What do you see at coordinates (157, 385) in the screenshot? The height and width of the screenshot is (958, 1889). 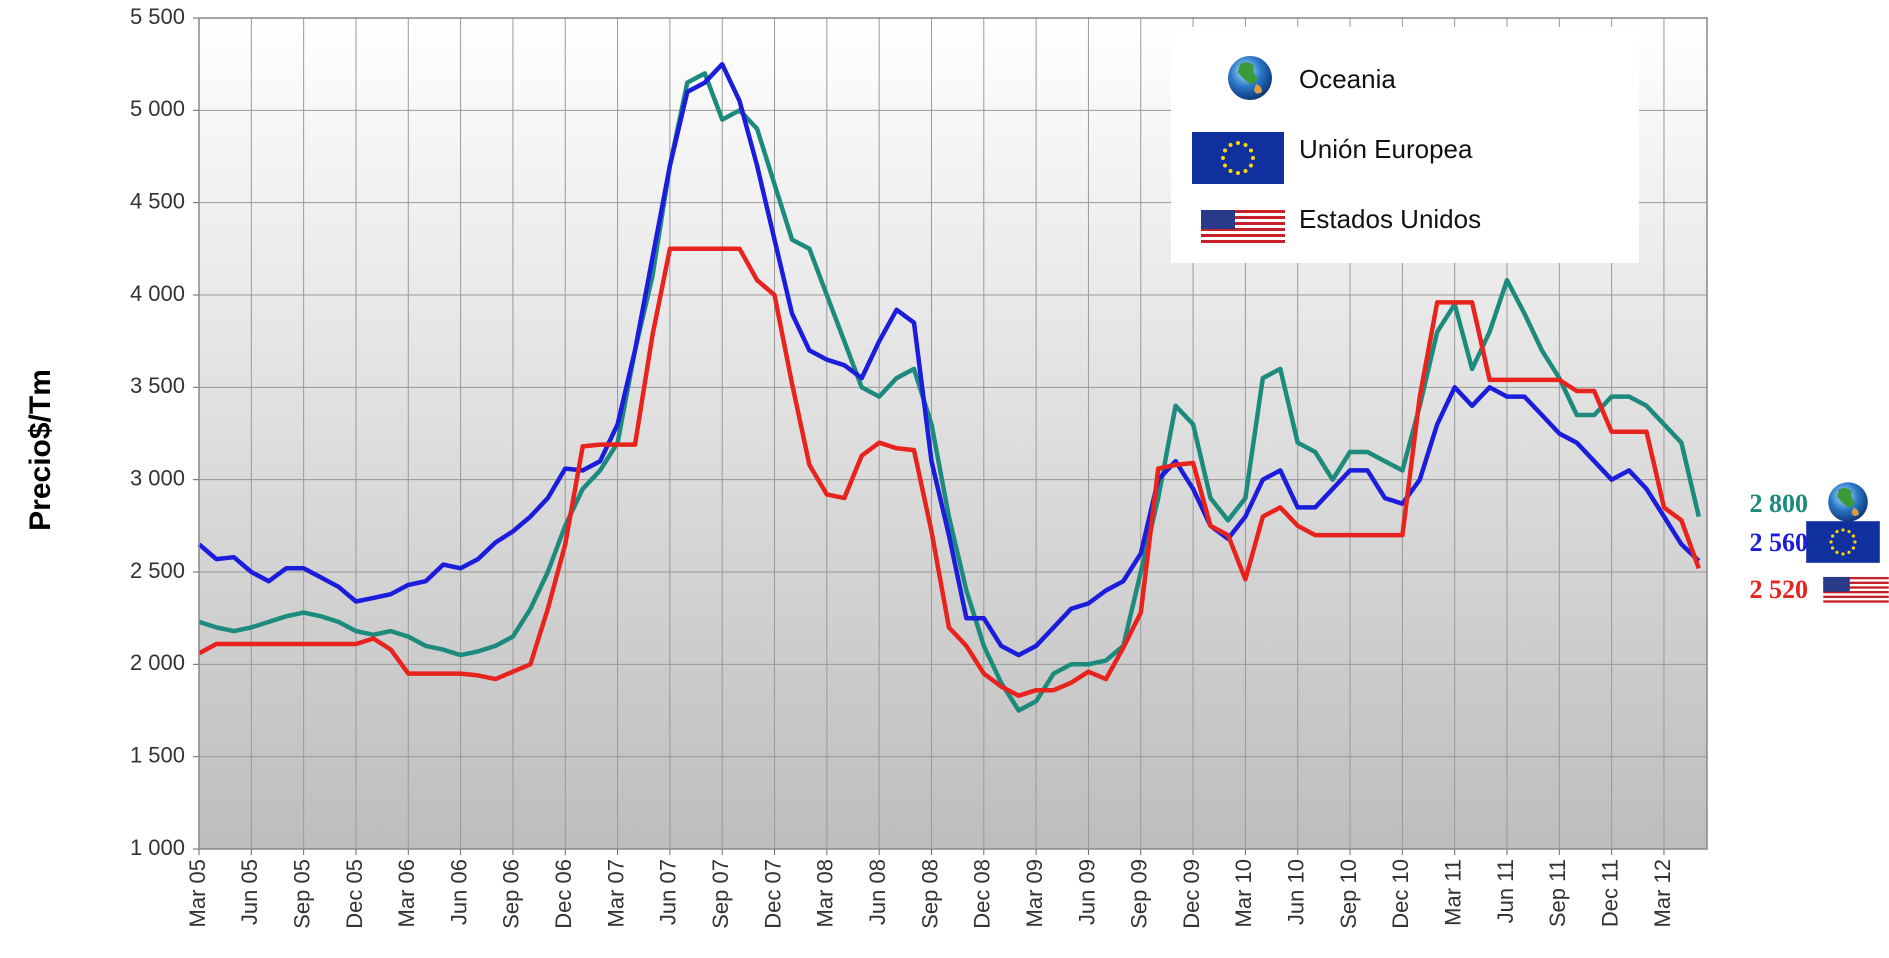 I see `y-tick-label: 3 500` at bounding box center [157, 385].